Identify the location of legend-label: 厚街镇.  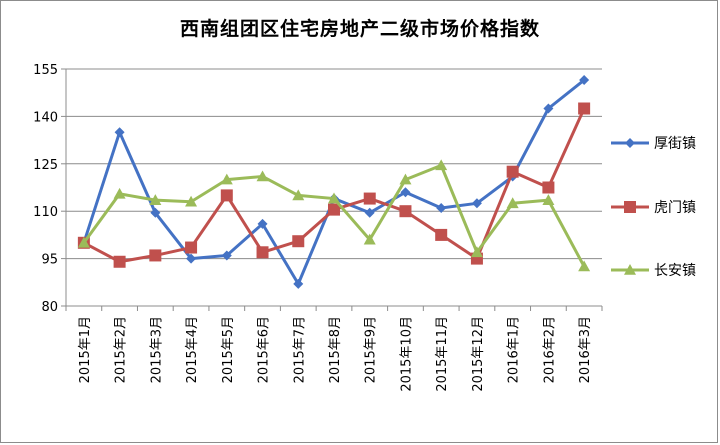
(675, 144).